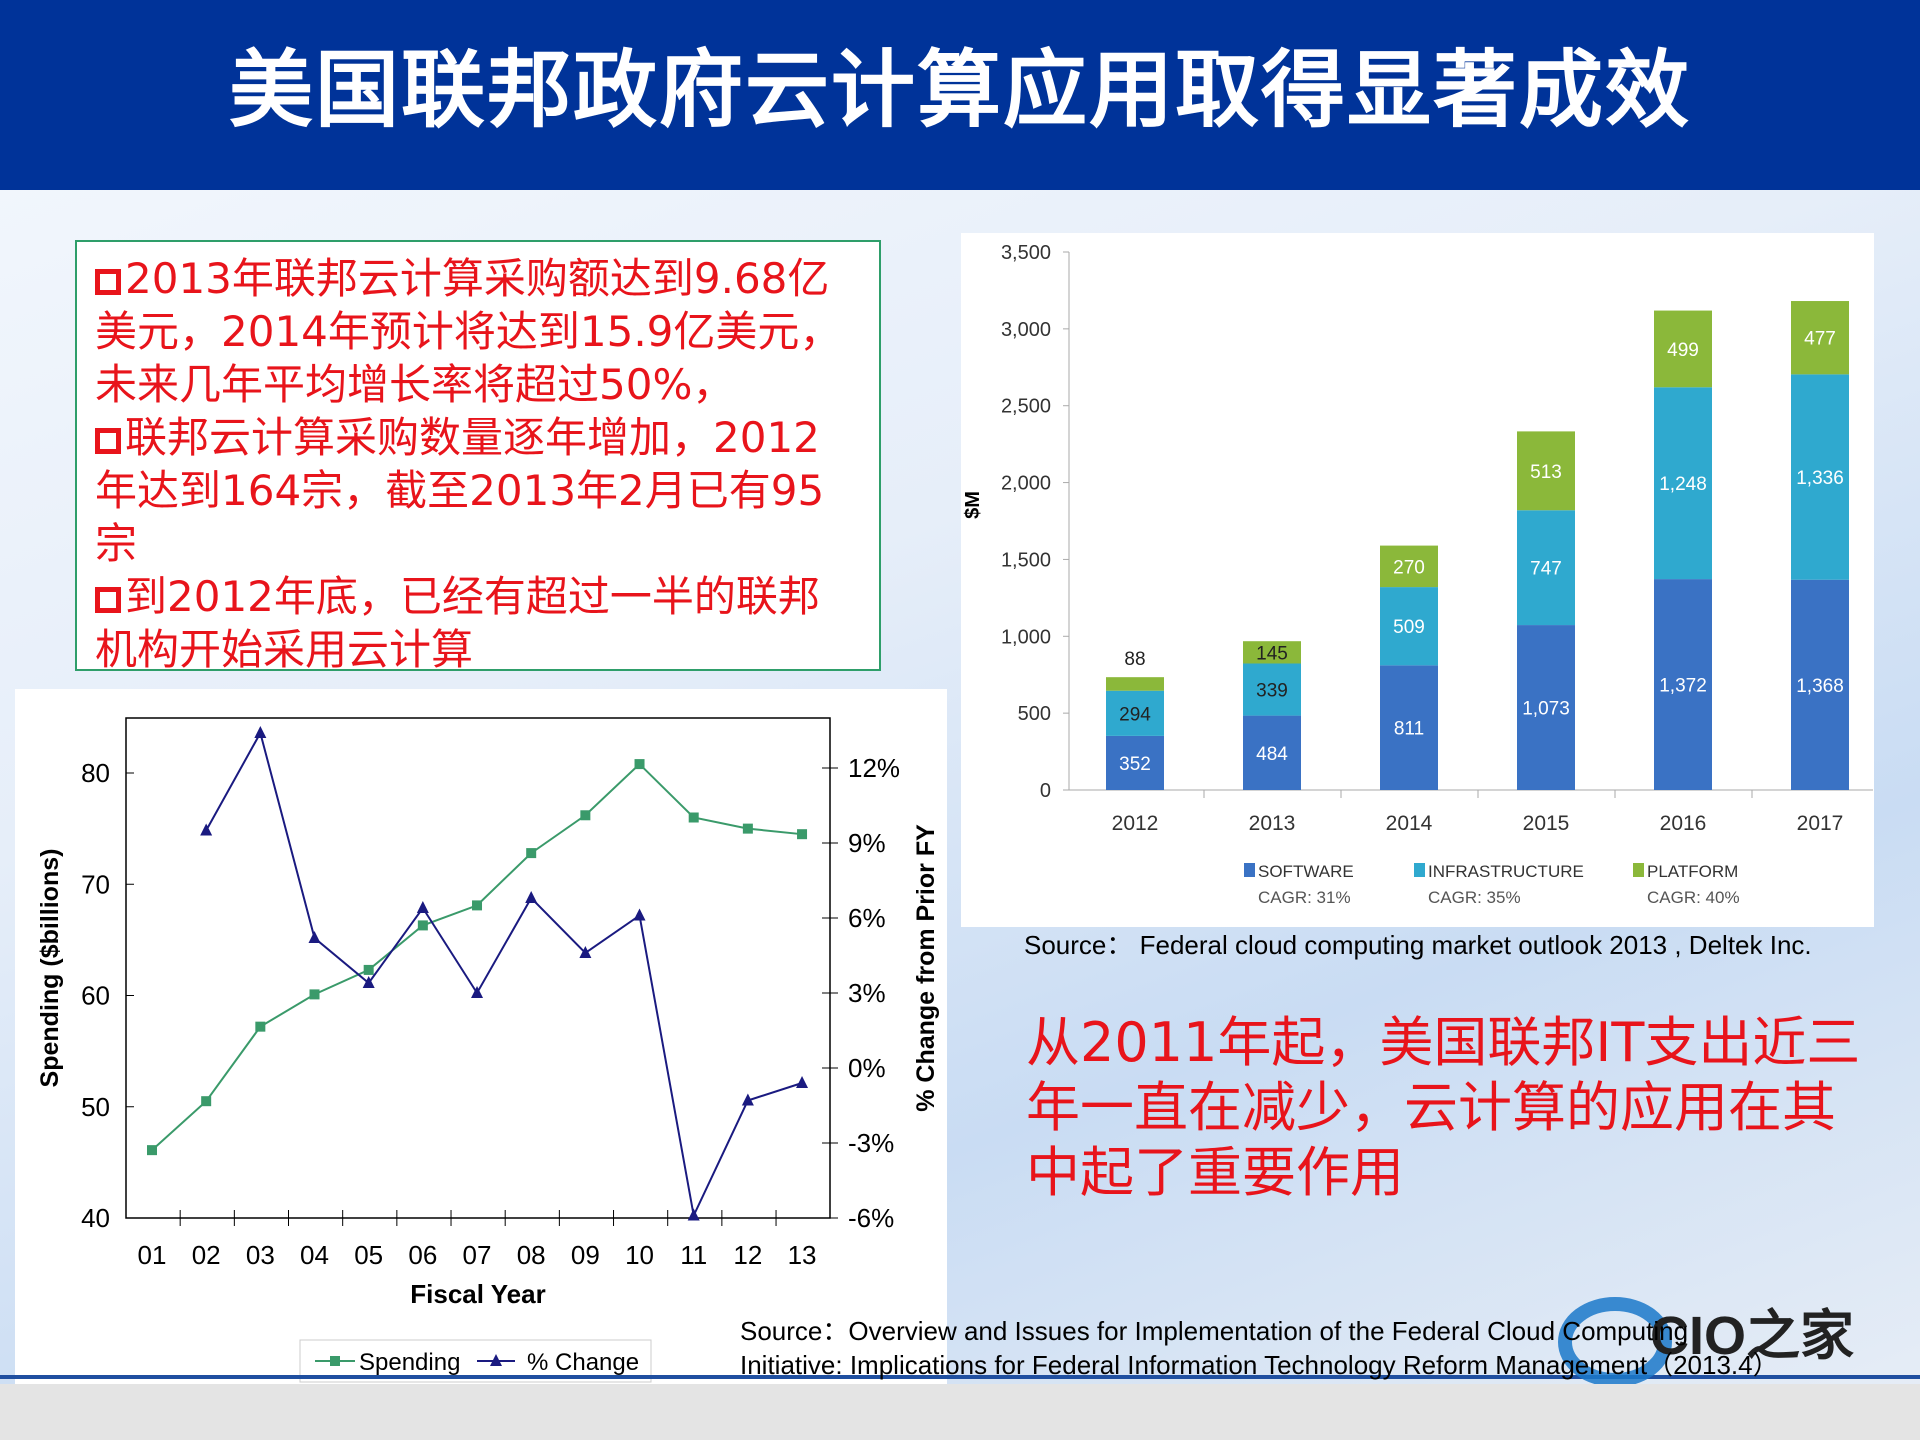 The image size is (1920, 1440). Describe the element at coordinates (531, 1255) in the screenshot. I see `x-tick-label: 08` at that location.